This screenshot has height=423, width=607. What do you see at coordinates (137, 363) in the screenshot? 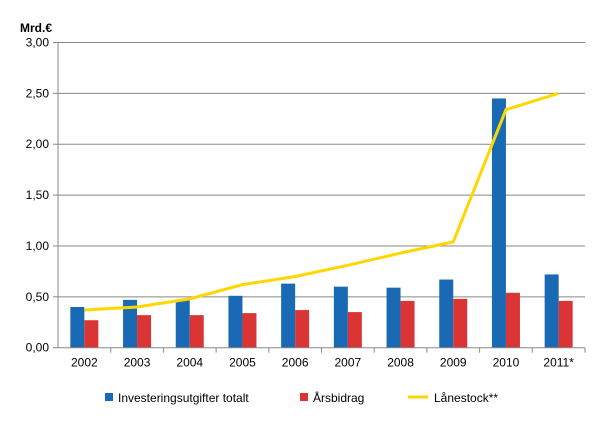
I see `x-tick-label: 2003` at bounding box center [137, 363].